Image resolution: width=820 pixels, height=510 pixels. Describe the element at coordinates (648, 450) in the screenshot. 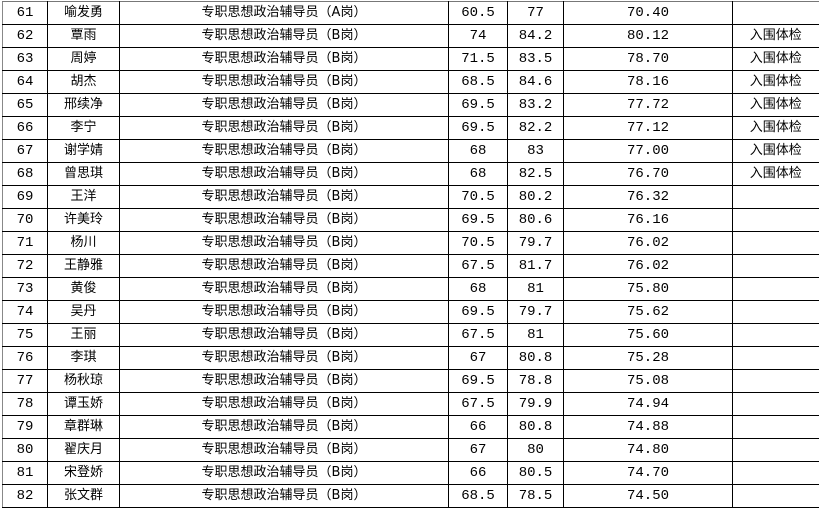

I see `total-score-cell: 74.80` at that location.